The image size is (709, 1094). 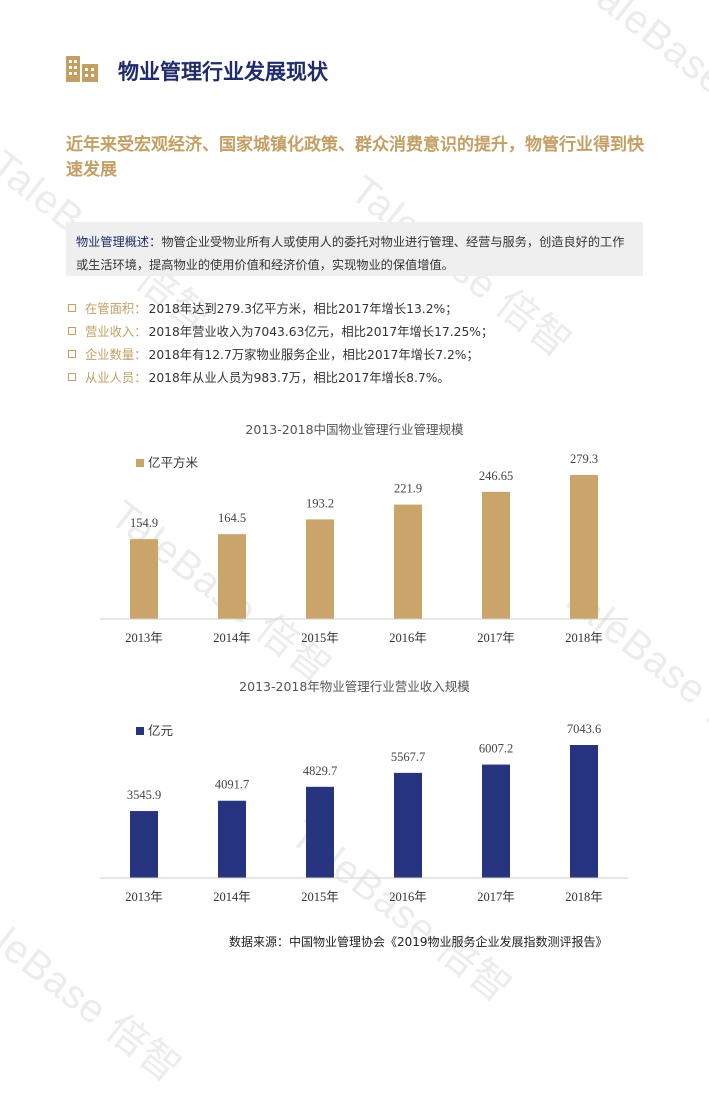 I want to click on value-label: 3545.9, so click(x=144, y=795).